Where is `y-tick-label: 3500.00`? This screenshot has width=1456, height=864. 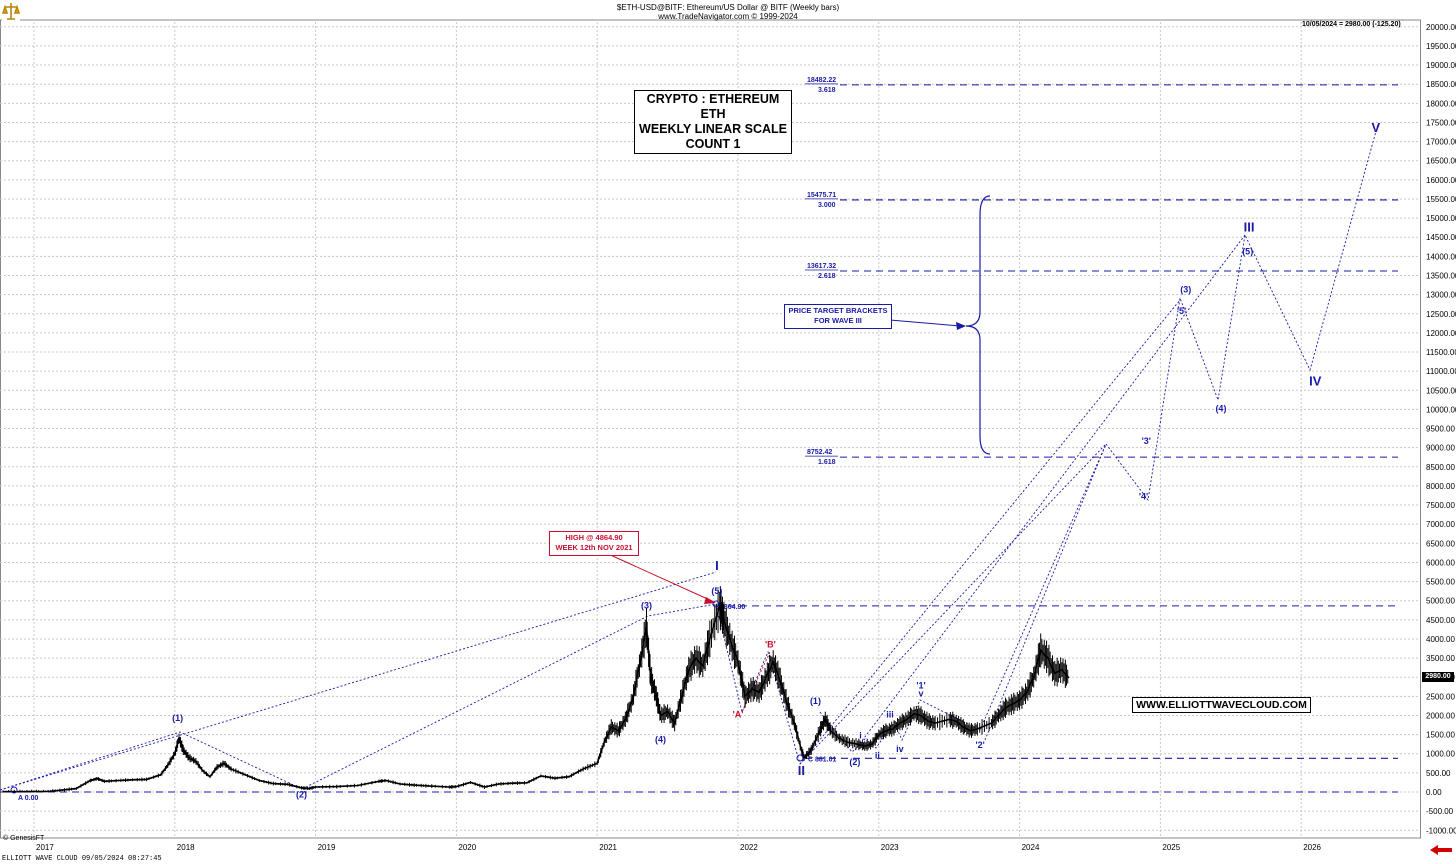
y-tick-label: 3500.00 is located at coordinates (1440, 658).